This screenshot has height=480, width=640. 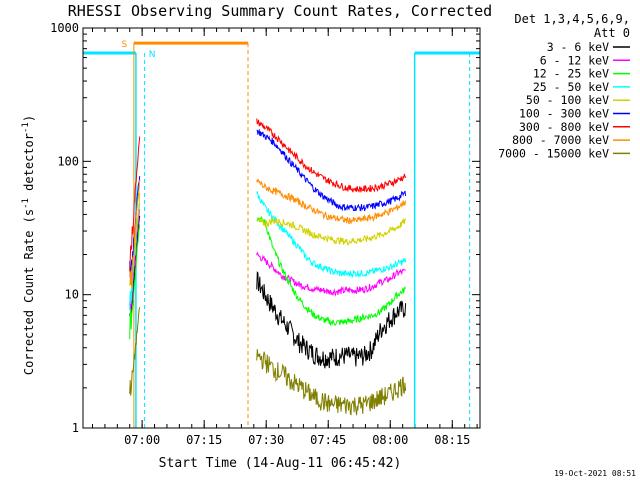 What do you see at coordinates (75, 428) in the screenshot?
I see `y-tick-label: 1` at bounding box center [75, 428].